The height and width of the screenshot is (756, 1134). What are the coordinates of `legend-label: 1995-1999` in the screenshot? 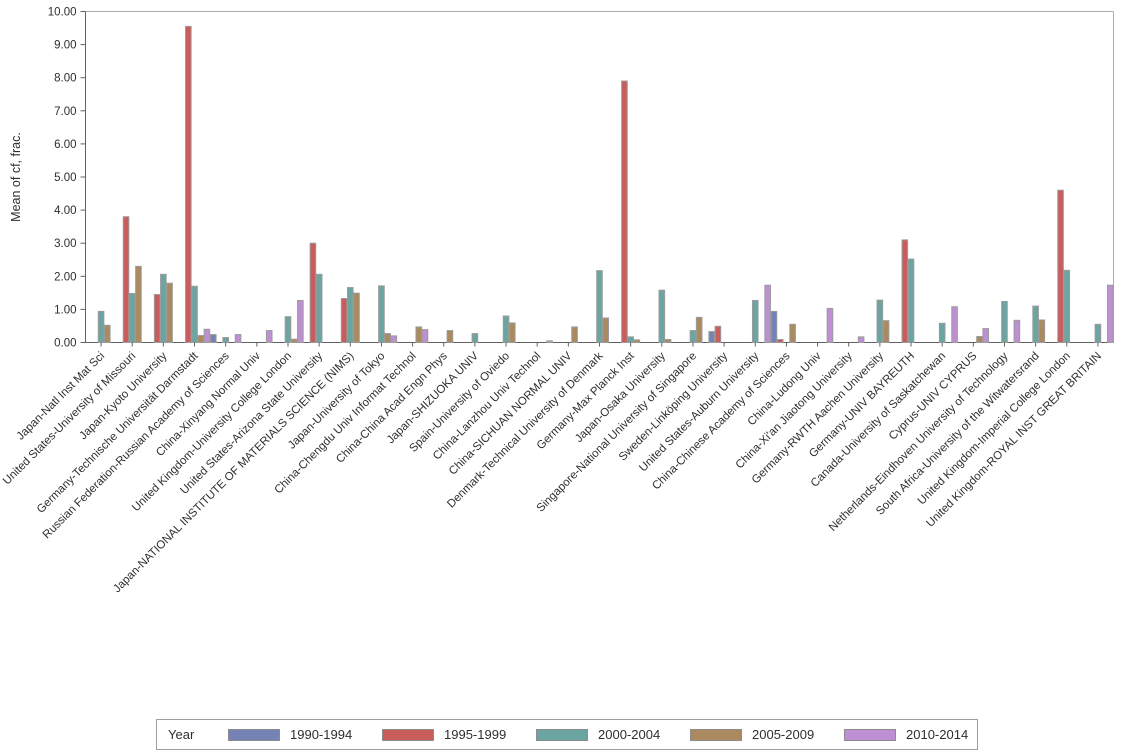 It's located at (475, 734).